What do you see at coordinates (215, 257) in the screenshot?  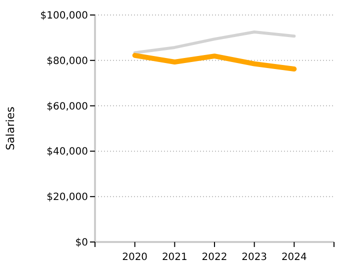 I see `x-tick-label: 2022` at bounding box center [215, 257].